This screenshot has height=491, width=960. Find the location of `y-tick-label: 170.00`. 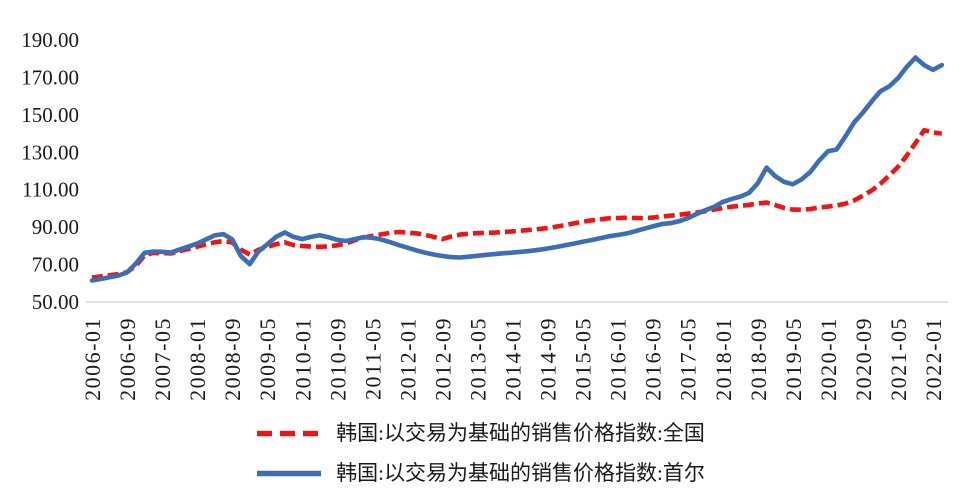

y-tick-label: 170.00 is located at coordinates (50, 77).